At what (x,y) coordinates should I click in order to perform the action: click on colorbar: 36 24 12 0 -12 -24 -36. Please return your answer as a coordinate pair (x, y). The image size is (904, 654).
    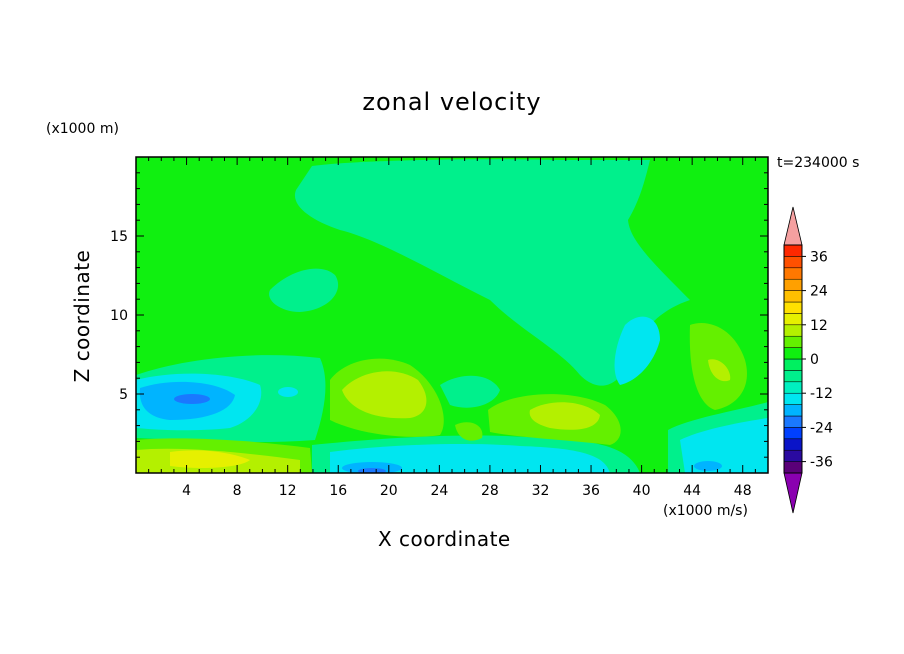
    Looking at the image, I should click on (808, 360).